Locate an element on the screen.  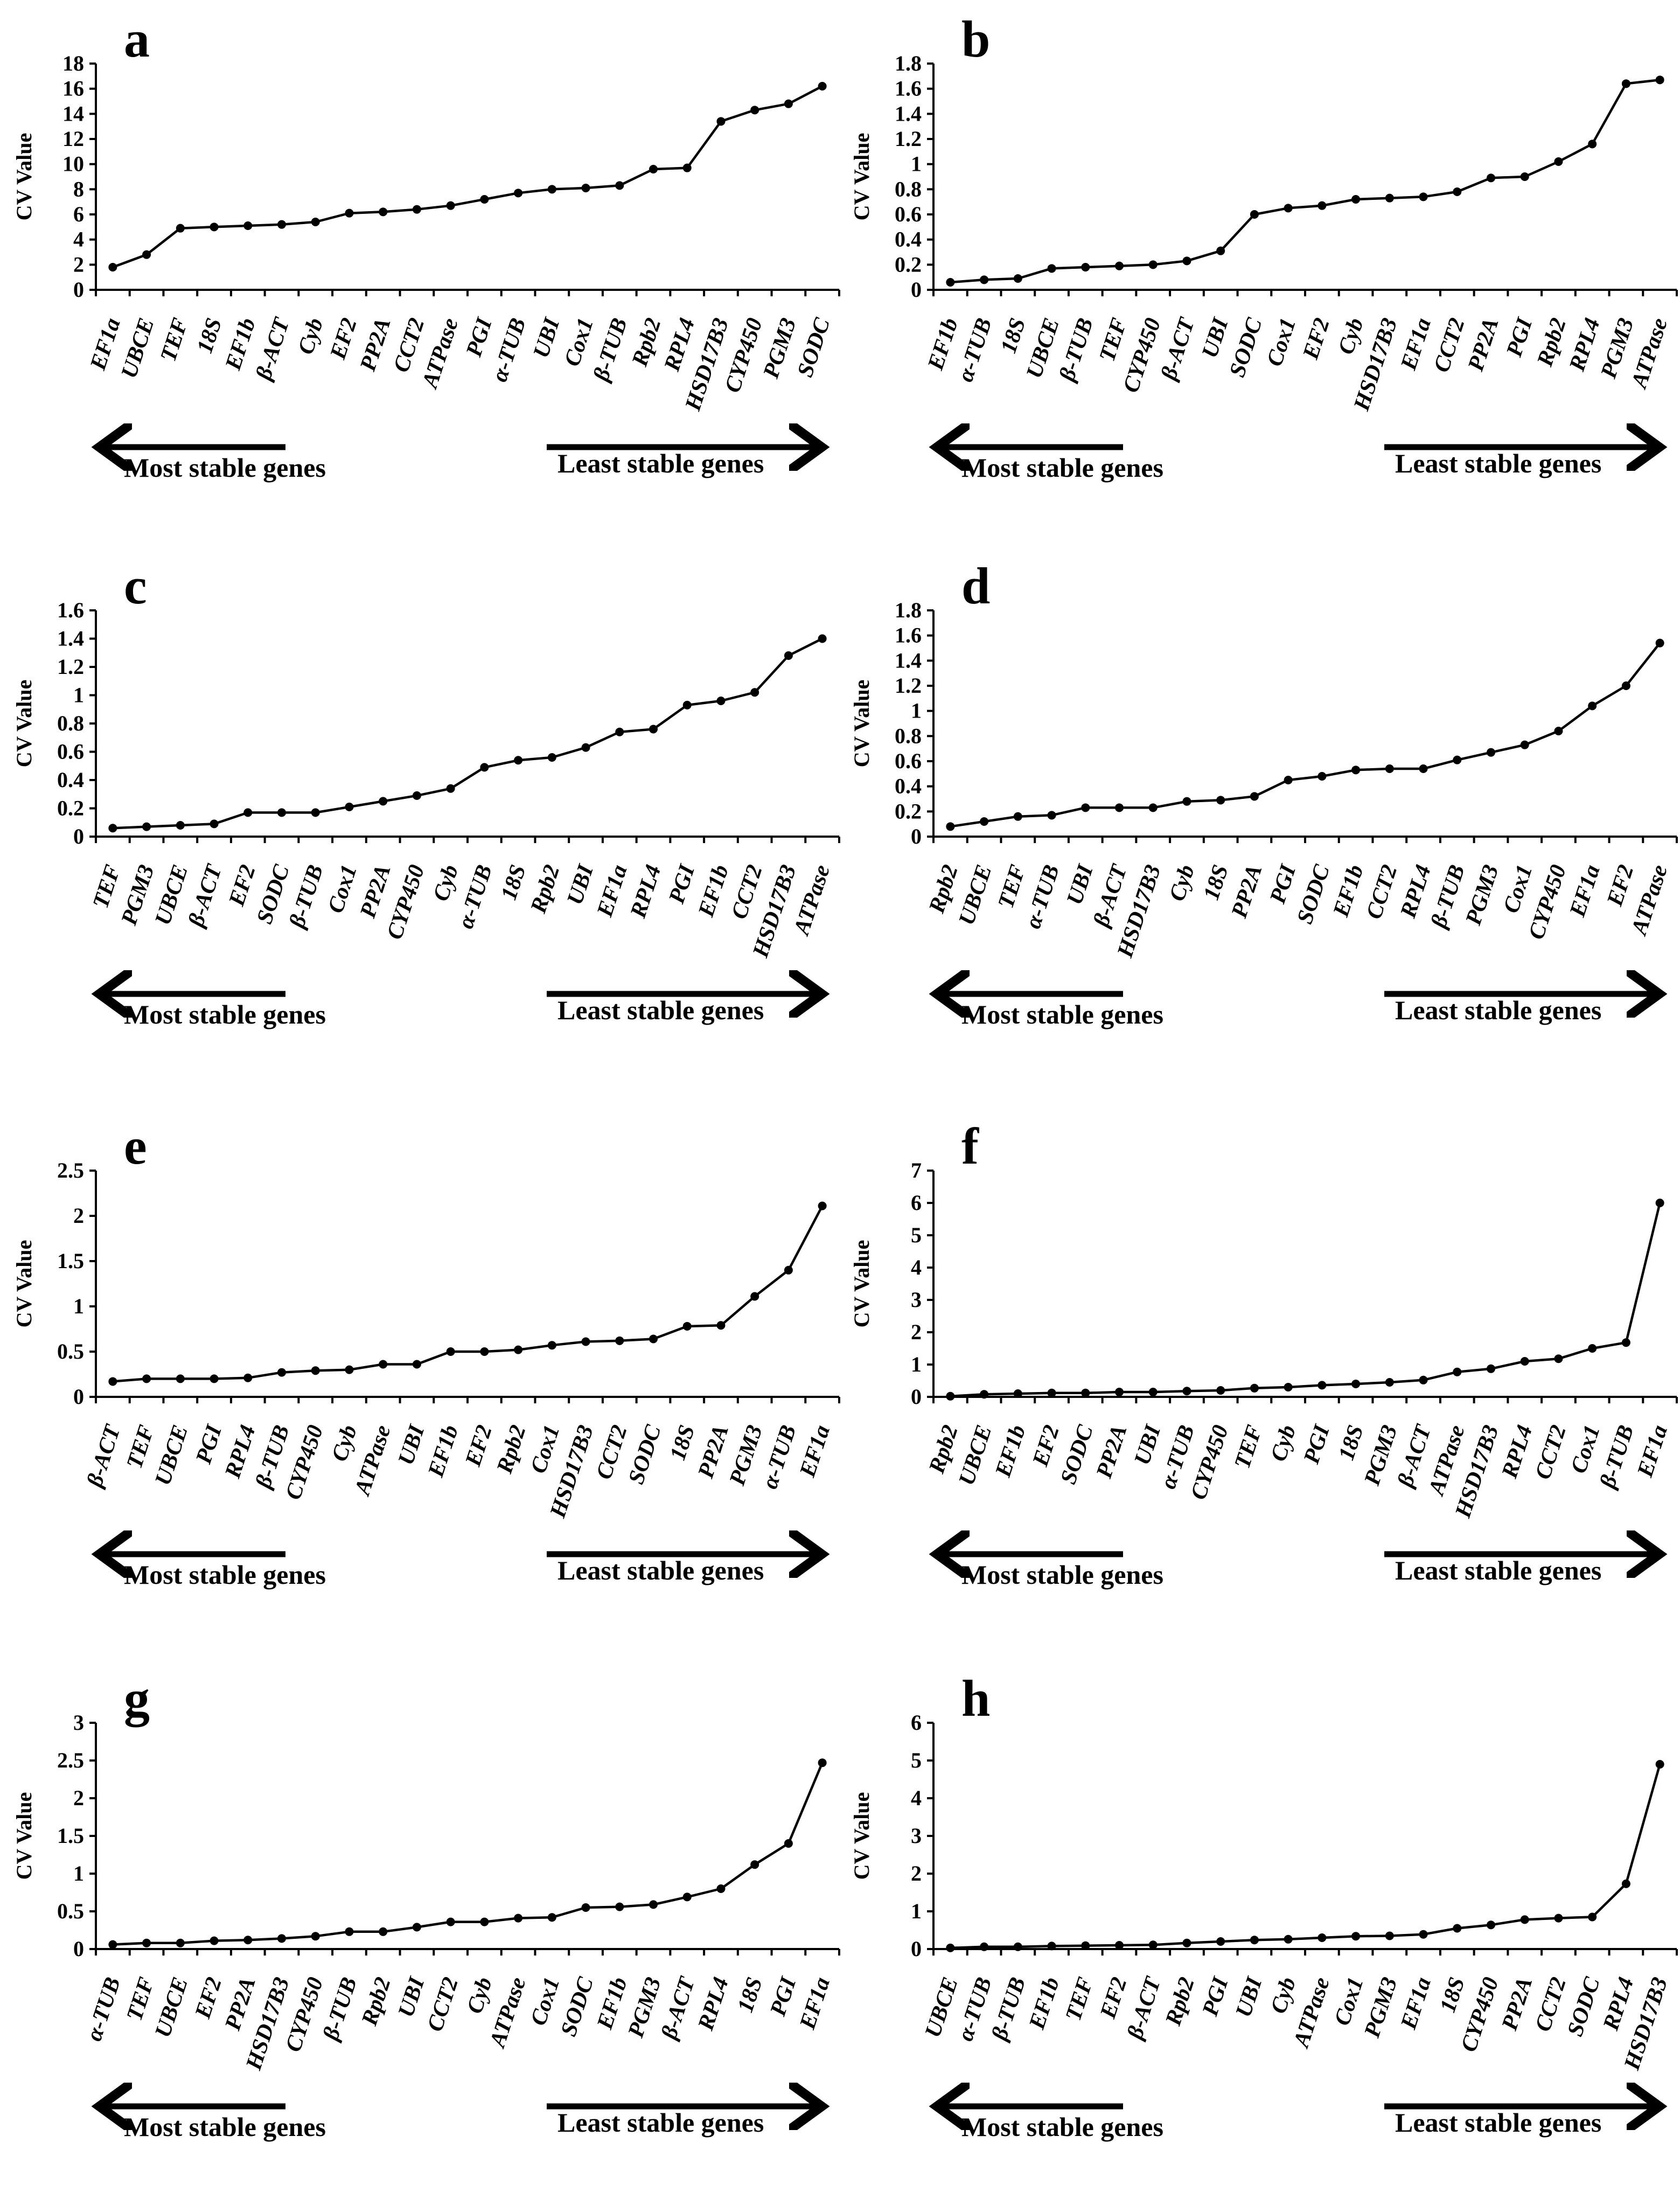
data-point-UBI is located at coordinates (417, 1364).